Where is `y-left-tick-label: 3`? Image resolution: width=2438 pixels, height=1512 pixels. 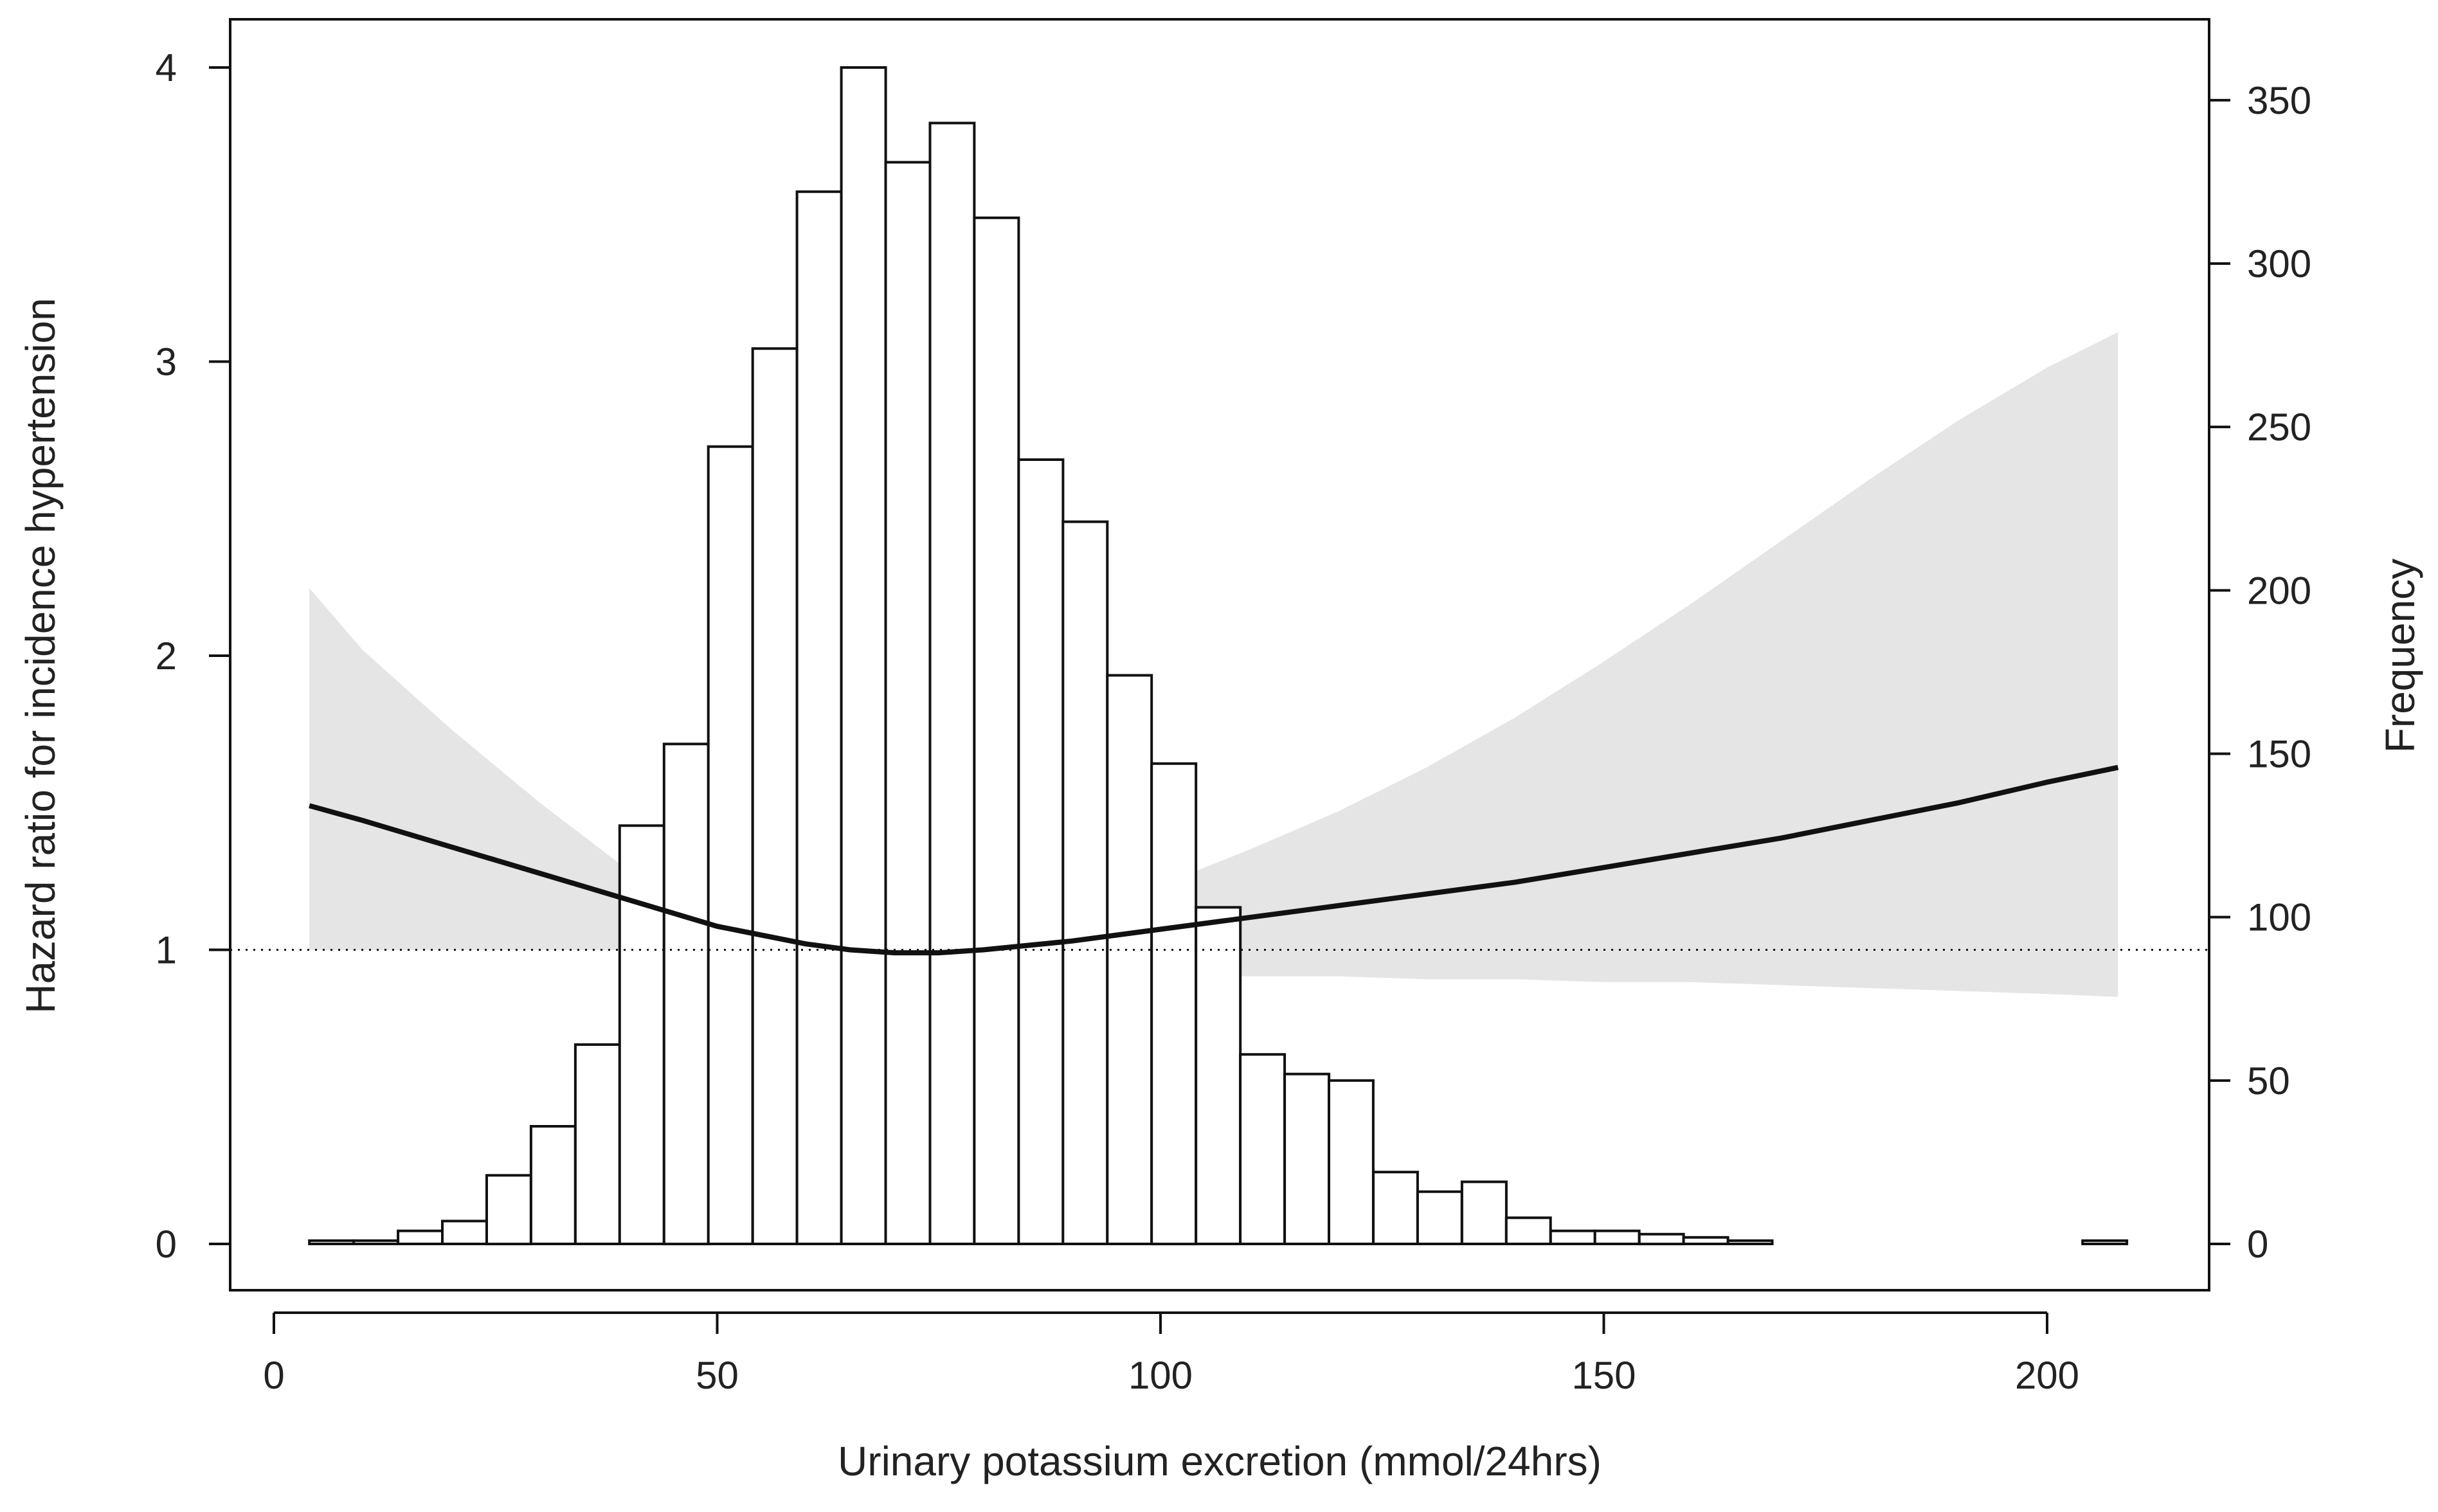 y-left-tick-label: 3 is located at coordinates (166, 363).